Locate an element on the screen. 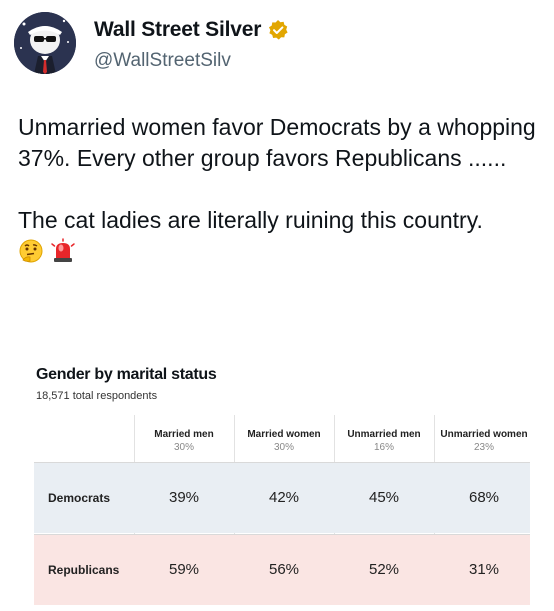 The height and width of the screenshot is (611, 554). table-cell: 39% is located at coordinates (184, 497).